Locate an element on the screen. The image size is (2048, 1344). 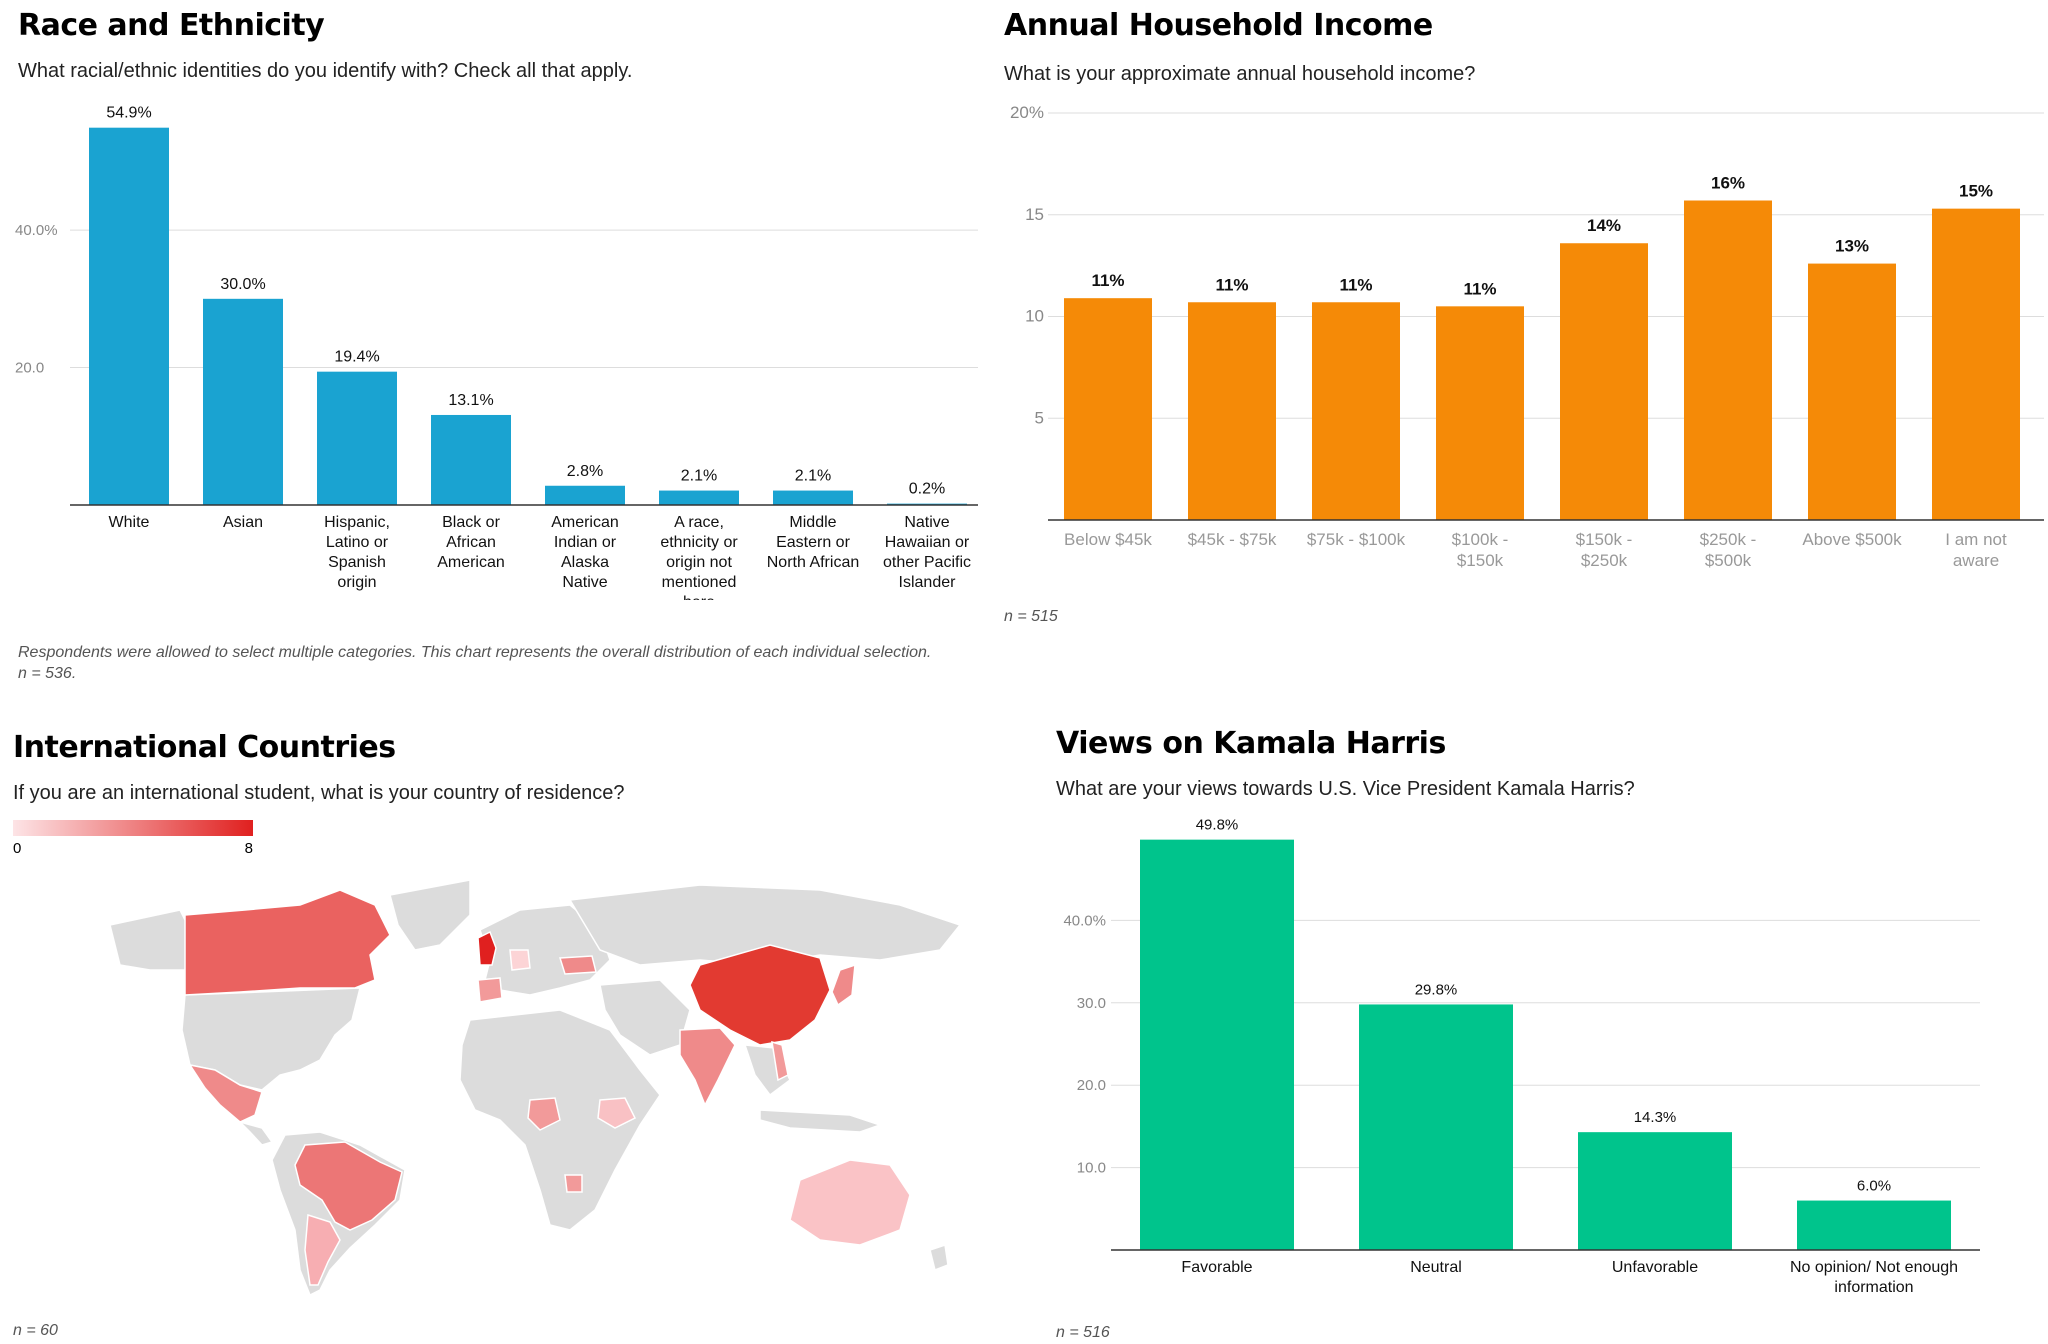
income-category-label: $100k -$150k is located at coordinates (1480, 550).